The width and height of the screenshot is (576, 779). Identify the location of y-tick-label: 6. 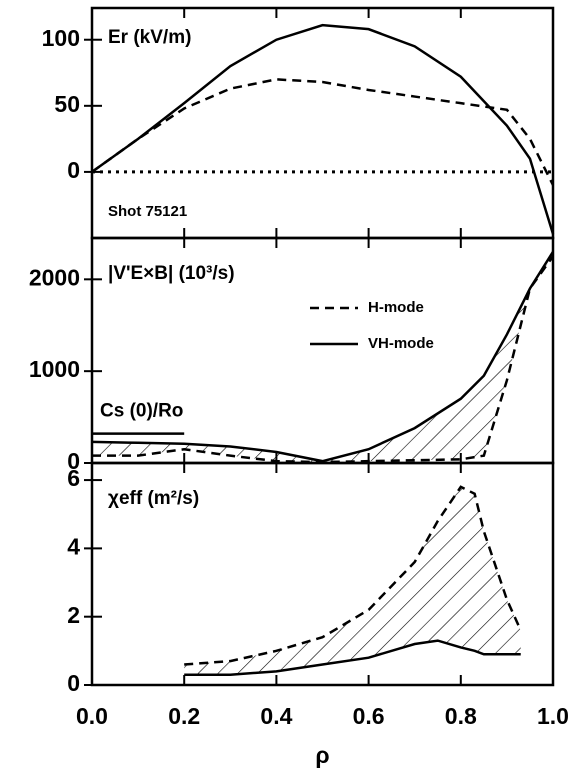
(73, 478).